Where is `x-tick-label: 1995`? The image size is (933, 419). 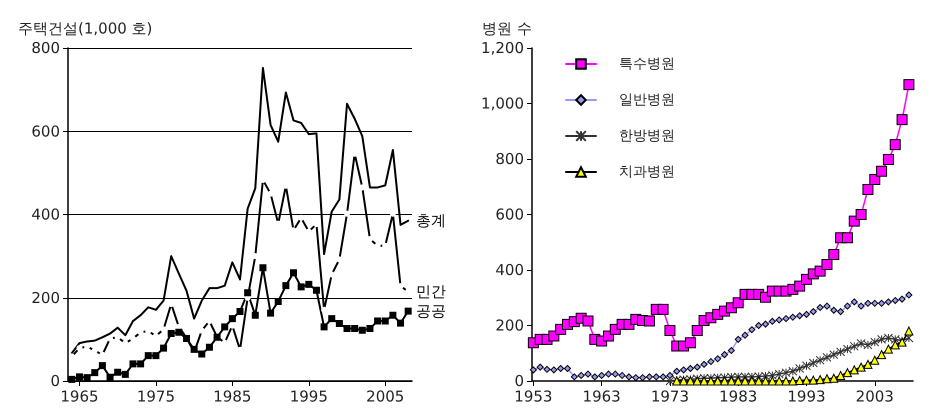
x-tick-label: 1995 is located at coordinates (309, 397).